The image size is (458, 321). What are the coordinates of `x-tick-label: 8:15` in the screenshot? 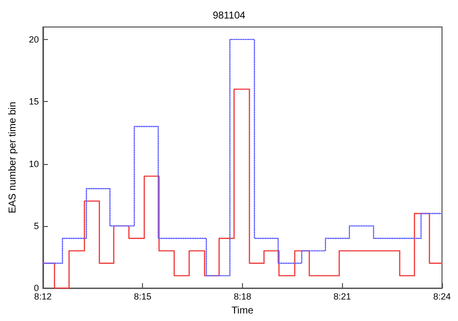 It's located at (143, 297).